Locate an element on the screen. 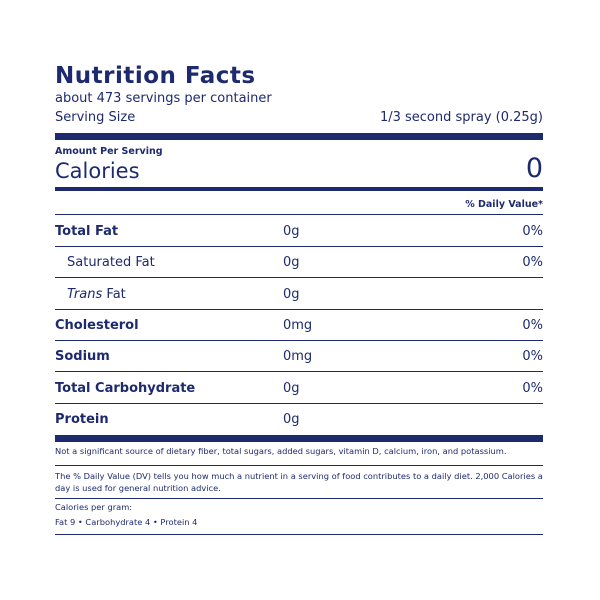 This screenshot has width=600, height=600. amount-per-serving: Amount Per Serving is located at coordinates (109, 151).